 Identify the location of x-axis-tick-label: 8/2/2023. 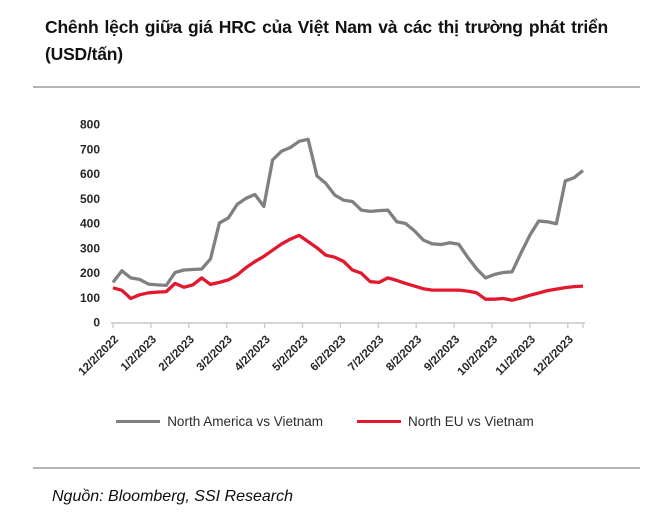
(404, 354).